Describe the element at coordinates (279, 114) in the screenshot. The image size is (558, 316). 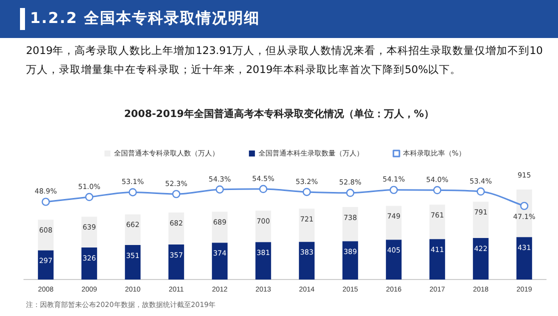
I see `chart-subtitle: 2008-2019年全国普通高考本专科录取变化情况（单位：万人，%）` at that location.